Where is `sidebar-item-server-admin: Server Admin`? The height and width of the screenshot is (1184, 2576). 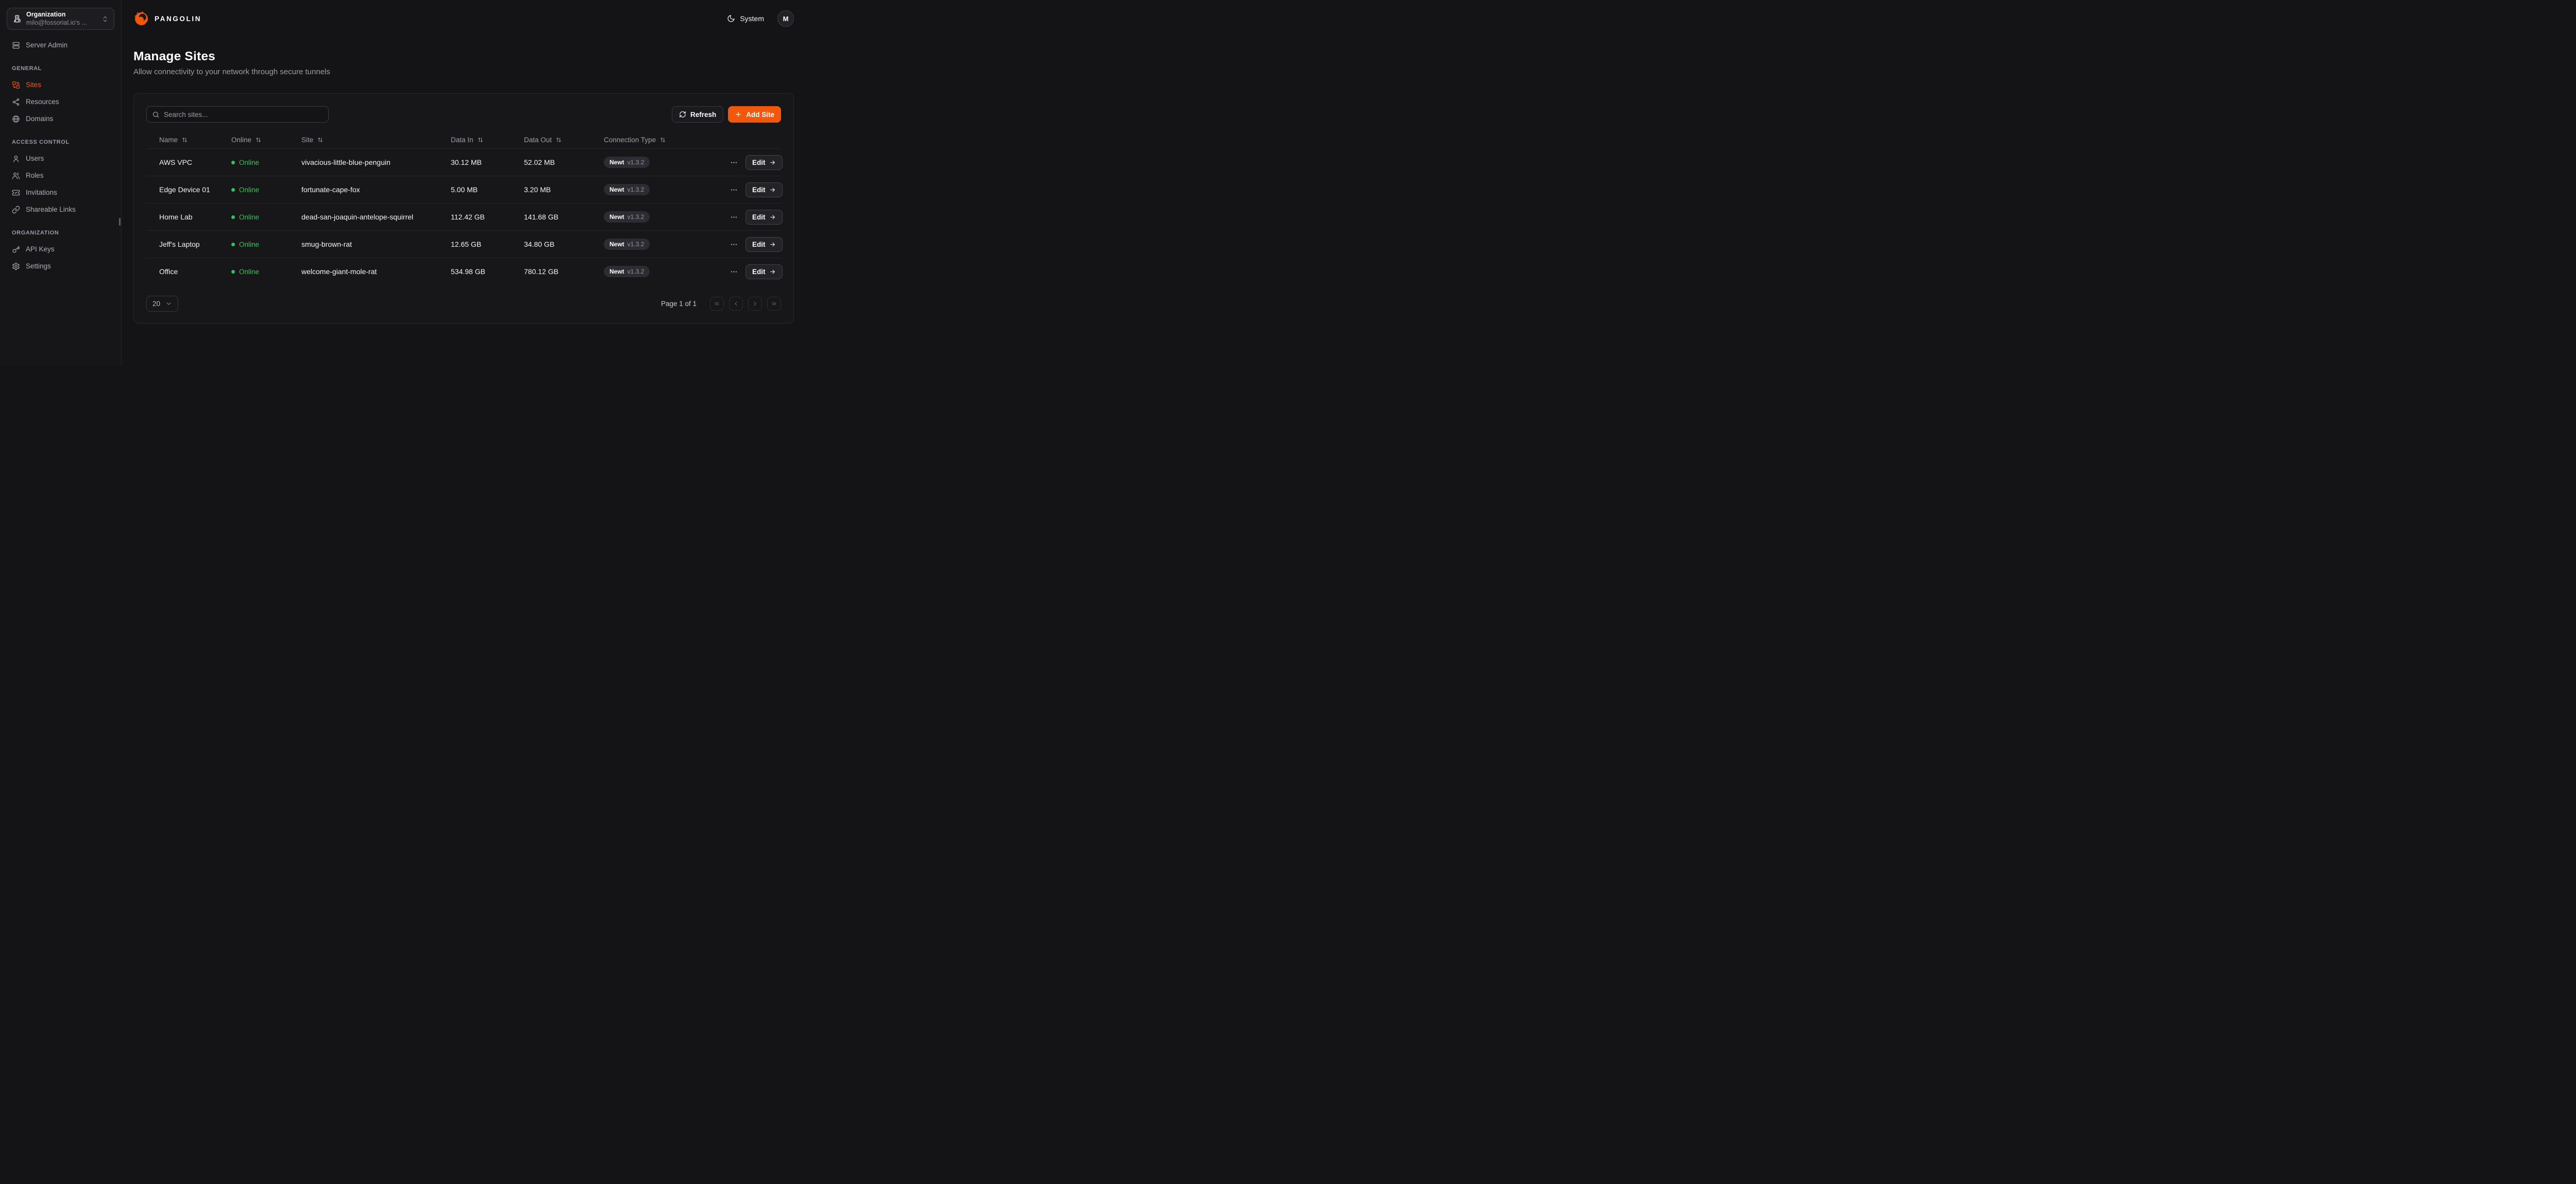 sidebar-item-server-admin: Server Admin is located at coordinates (60, 45).